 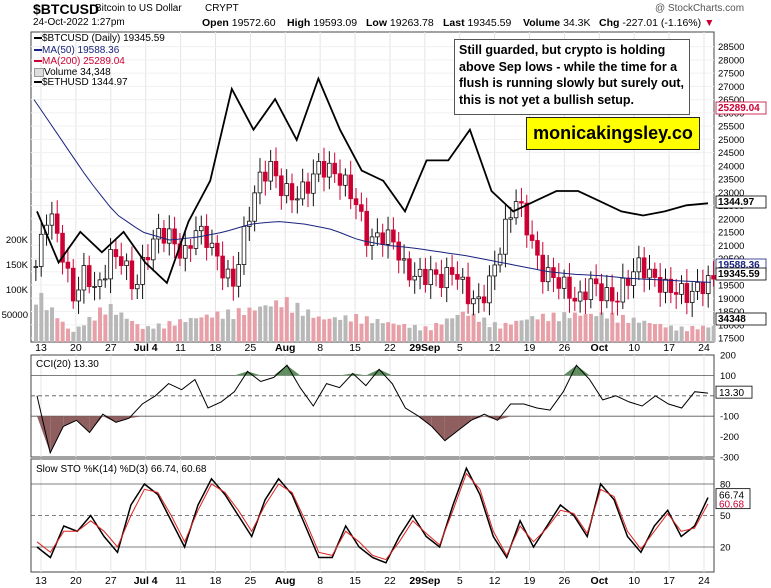 I want to click on eth-price-tag: 1344.97, so click(x=736, y=202).